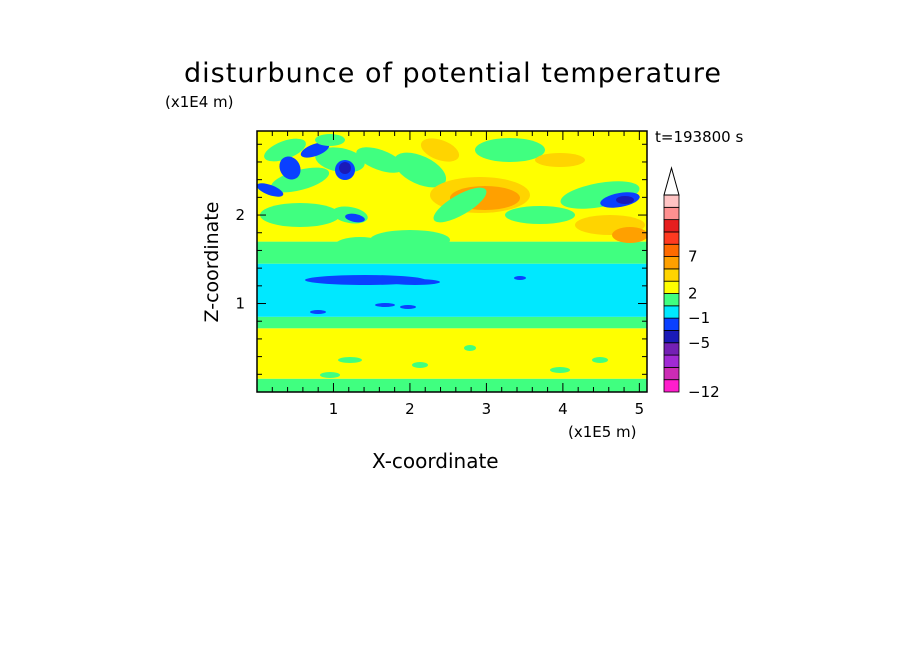 The image size is (904, 654). Describe the element at coordinates (602, 432) in the screenshot. I see `x-axis-scale-label: (x1E5 m)` at that location.